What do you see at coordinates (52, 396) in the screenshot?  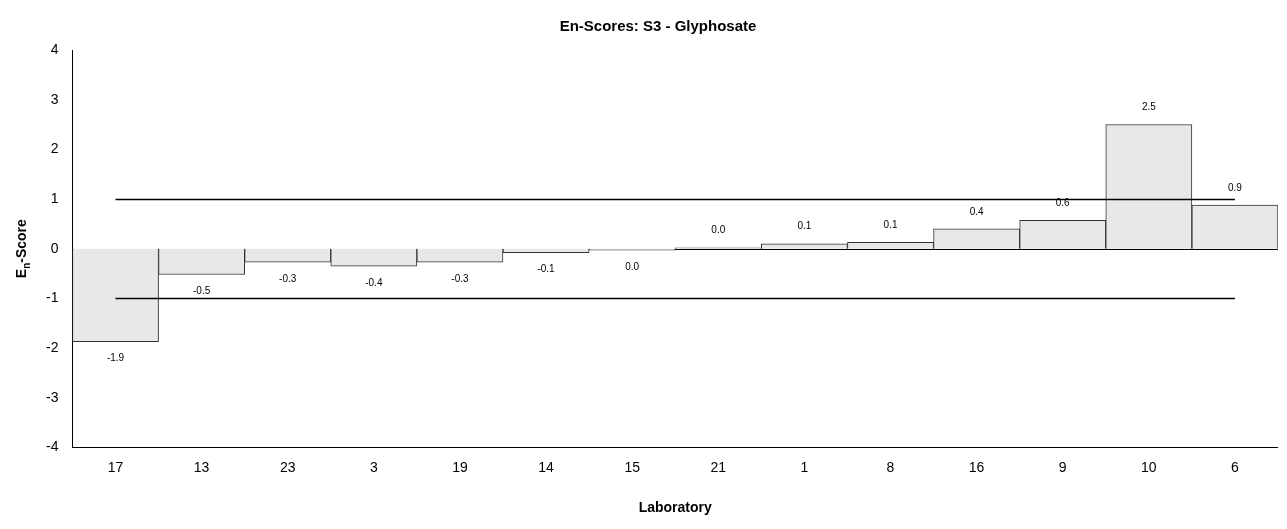 I see `y-tick-label: -3` at bounding box center [52, 396].